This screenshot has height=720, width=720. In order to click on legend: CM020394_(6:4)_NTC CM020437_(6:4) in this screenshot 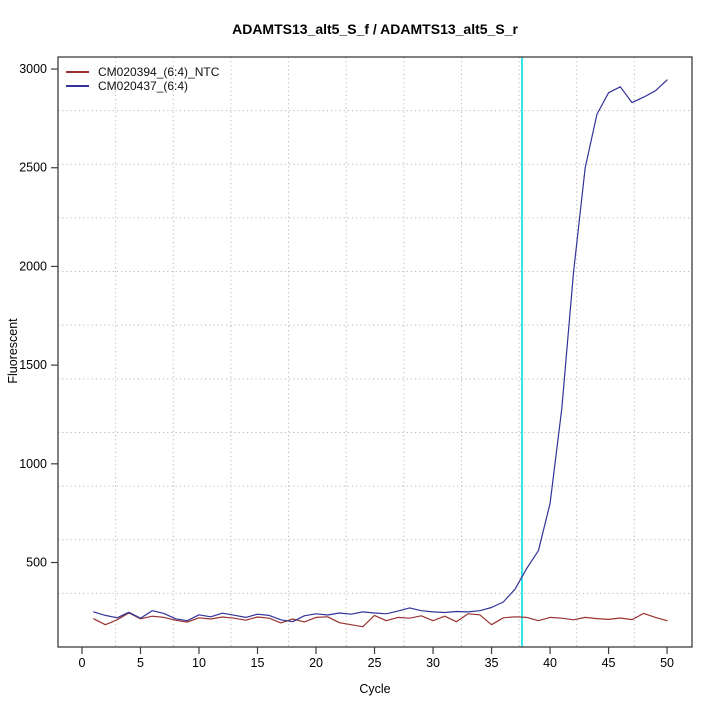, I will do `click(142, 79)`.